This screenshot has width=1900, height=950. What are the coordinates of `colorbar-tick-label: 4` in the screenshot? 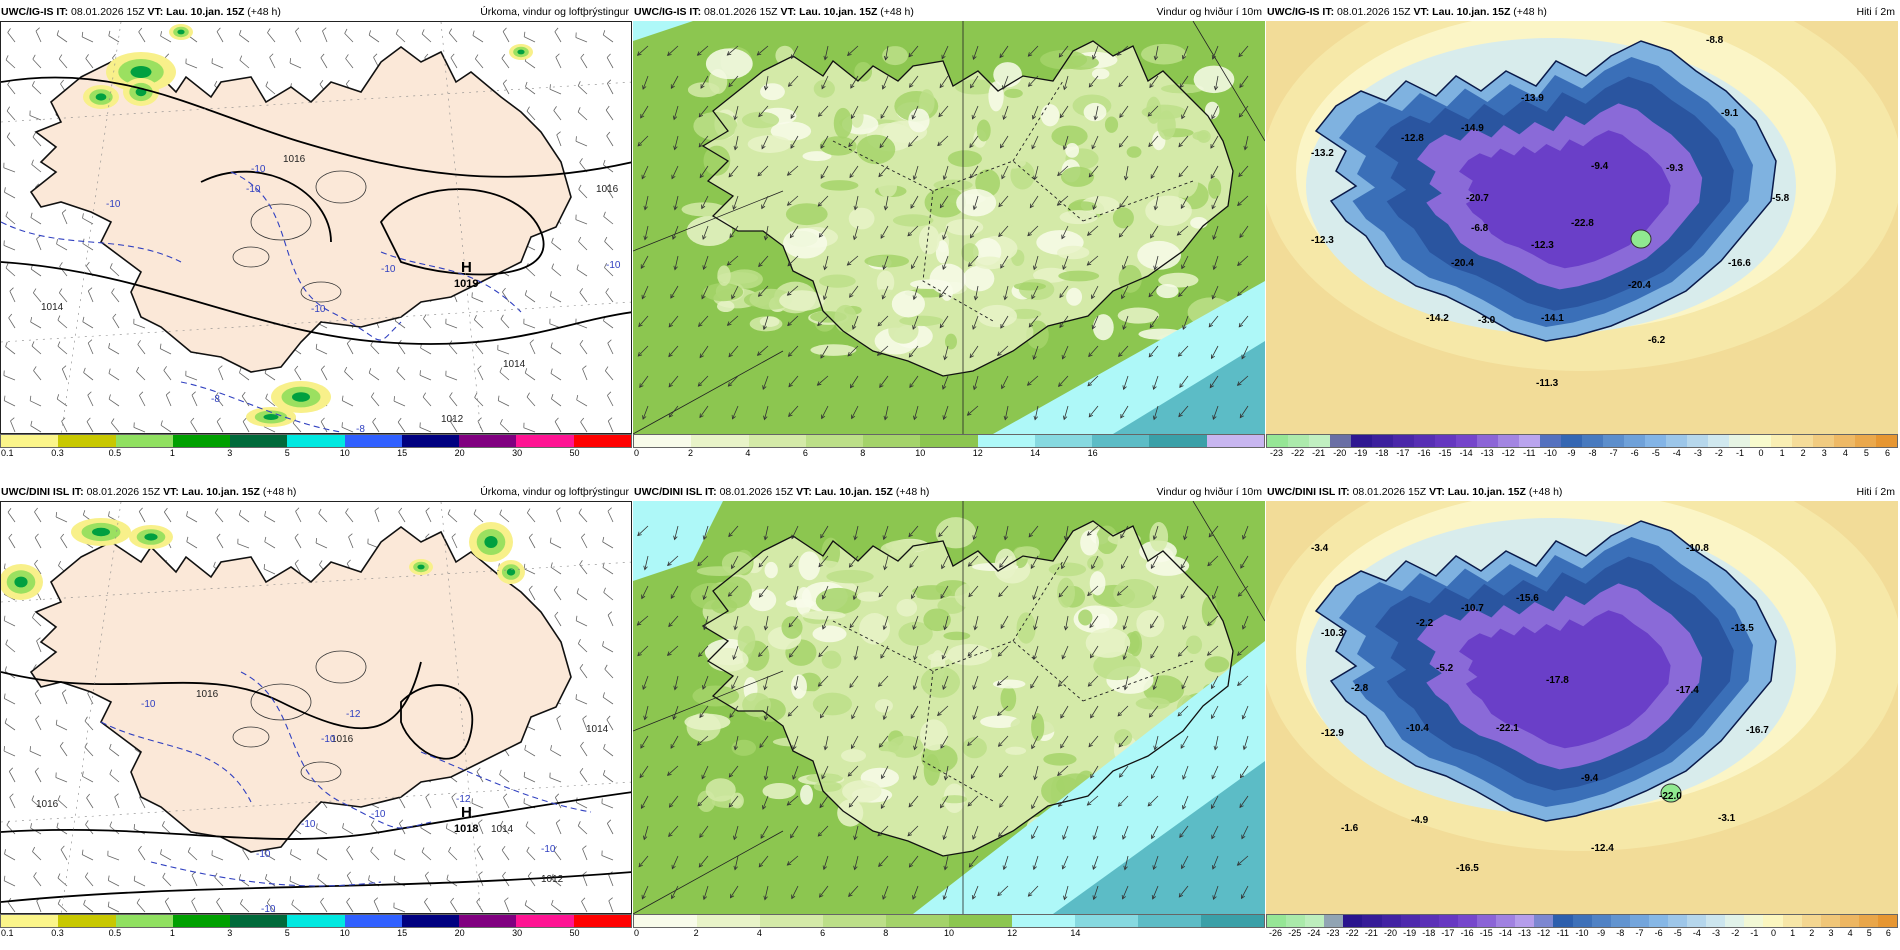 It's located at (748, 453).